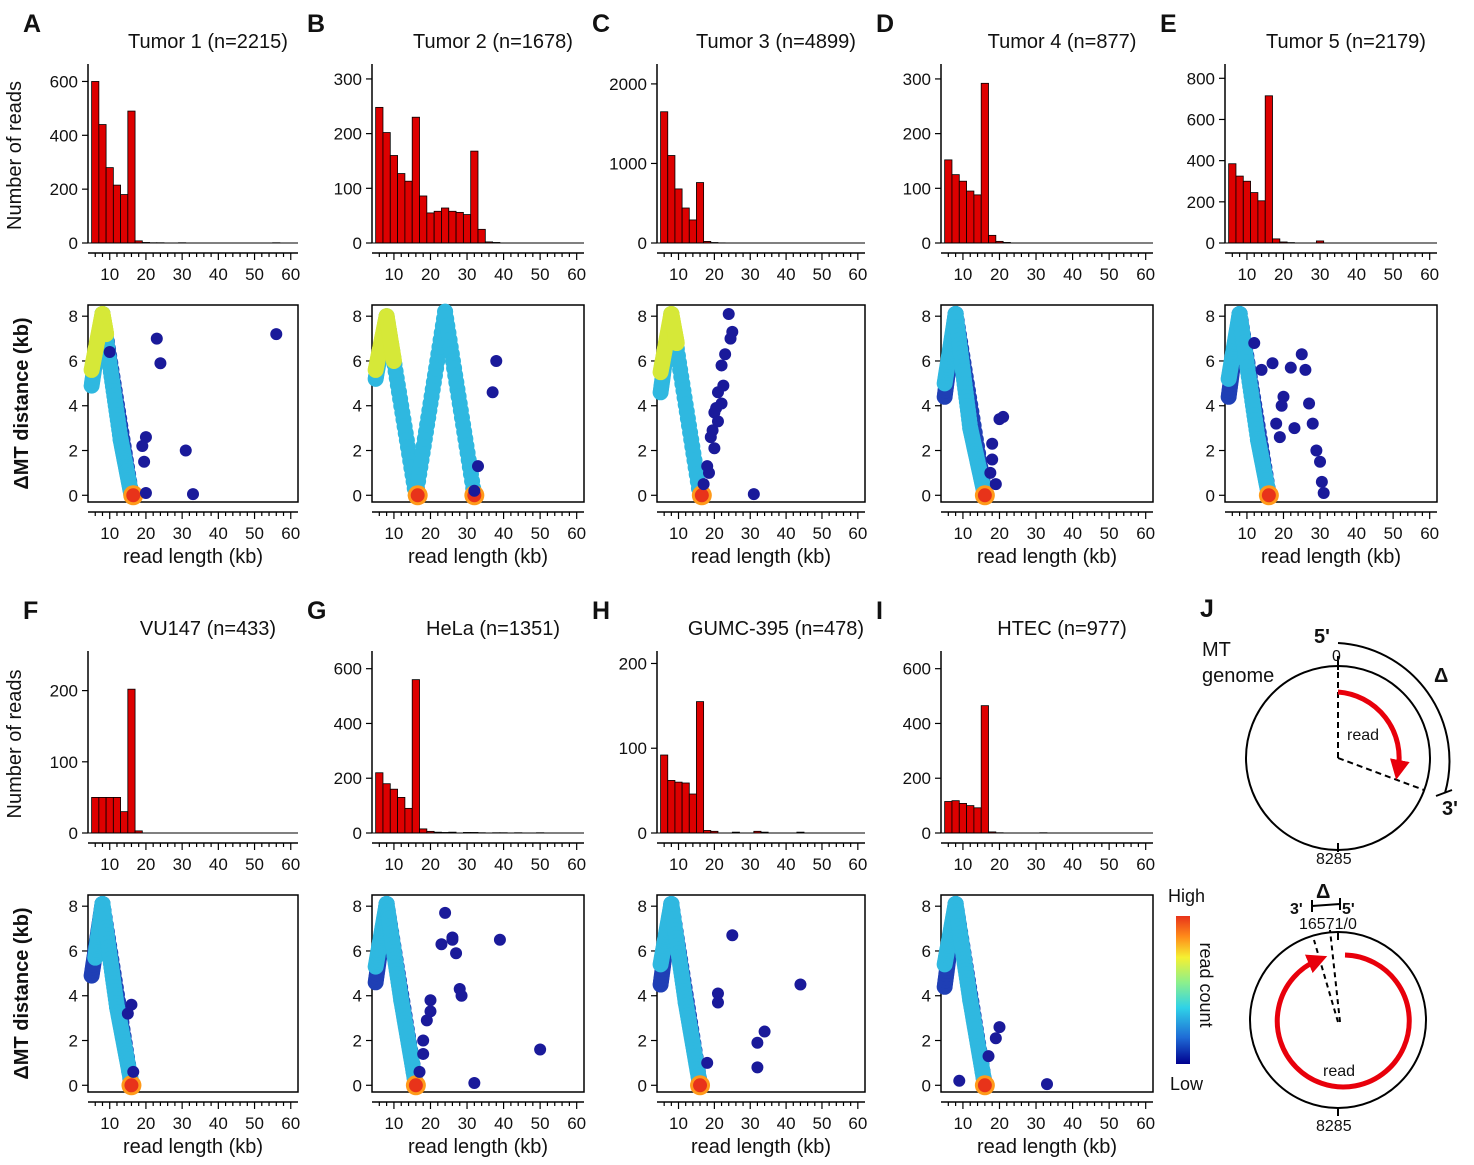 This screenshot has height=1165, width=1474. Describe the element at coordinates (1062, 42) in the screenshot. I see `panel-title: Tumor 4 (n=877)` at that location.